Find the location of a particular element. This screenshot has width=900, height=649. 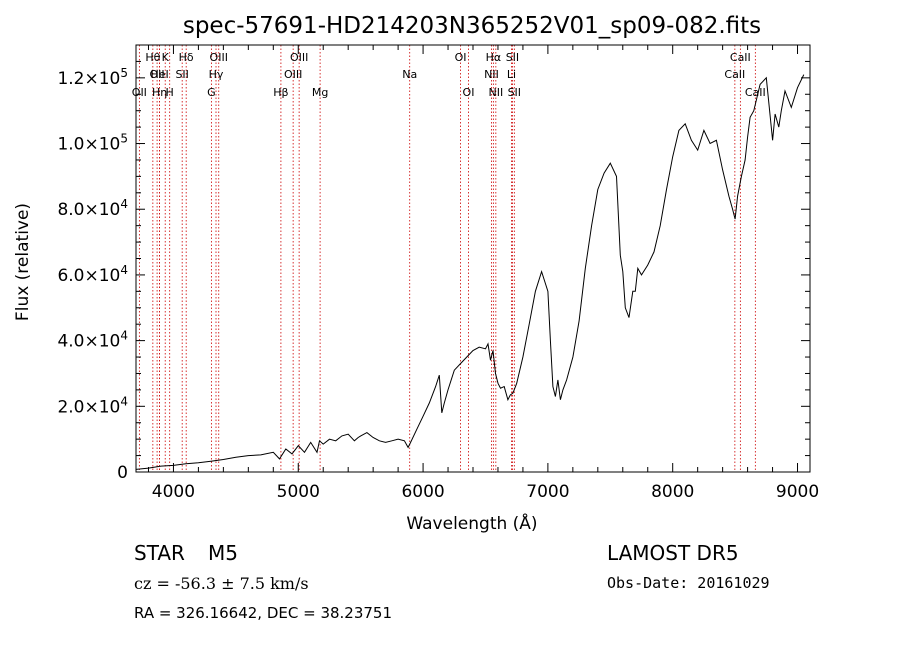

coordinates: RA = 326.16642, DEC = 38.23751 is located at coordinates (263, 613).